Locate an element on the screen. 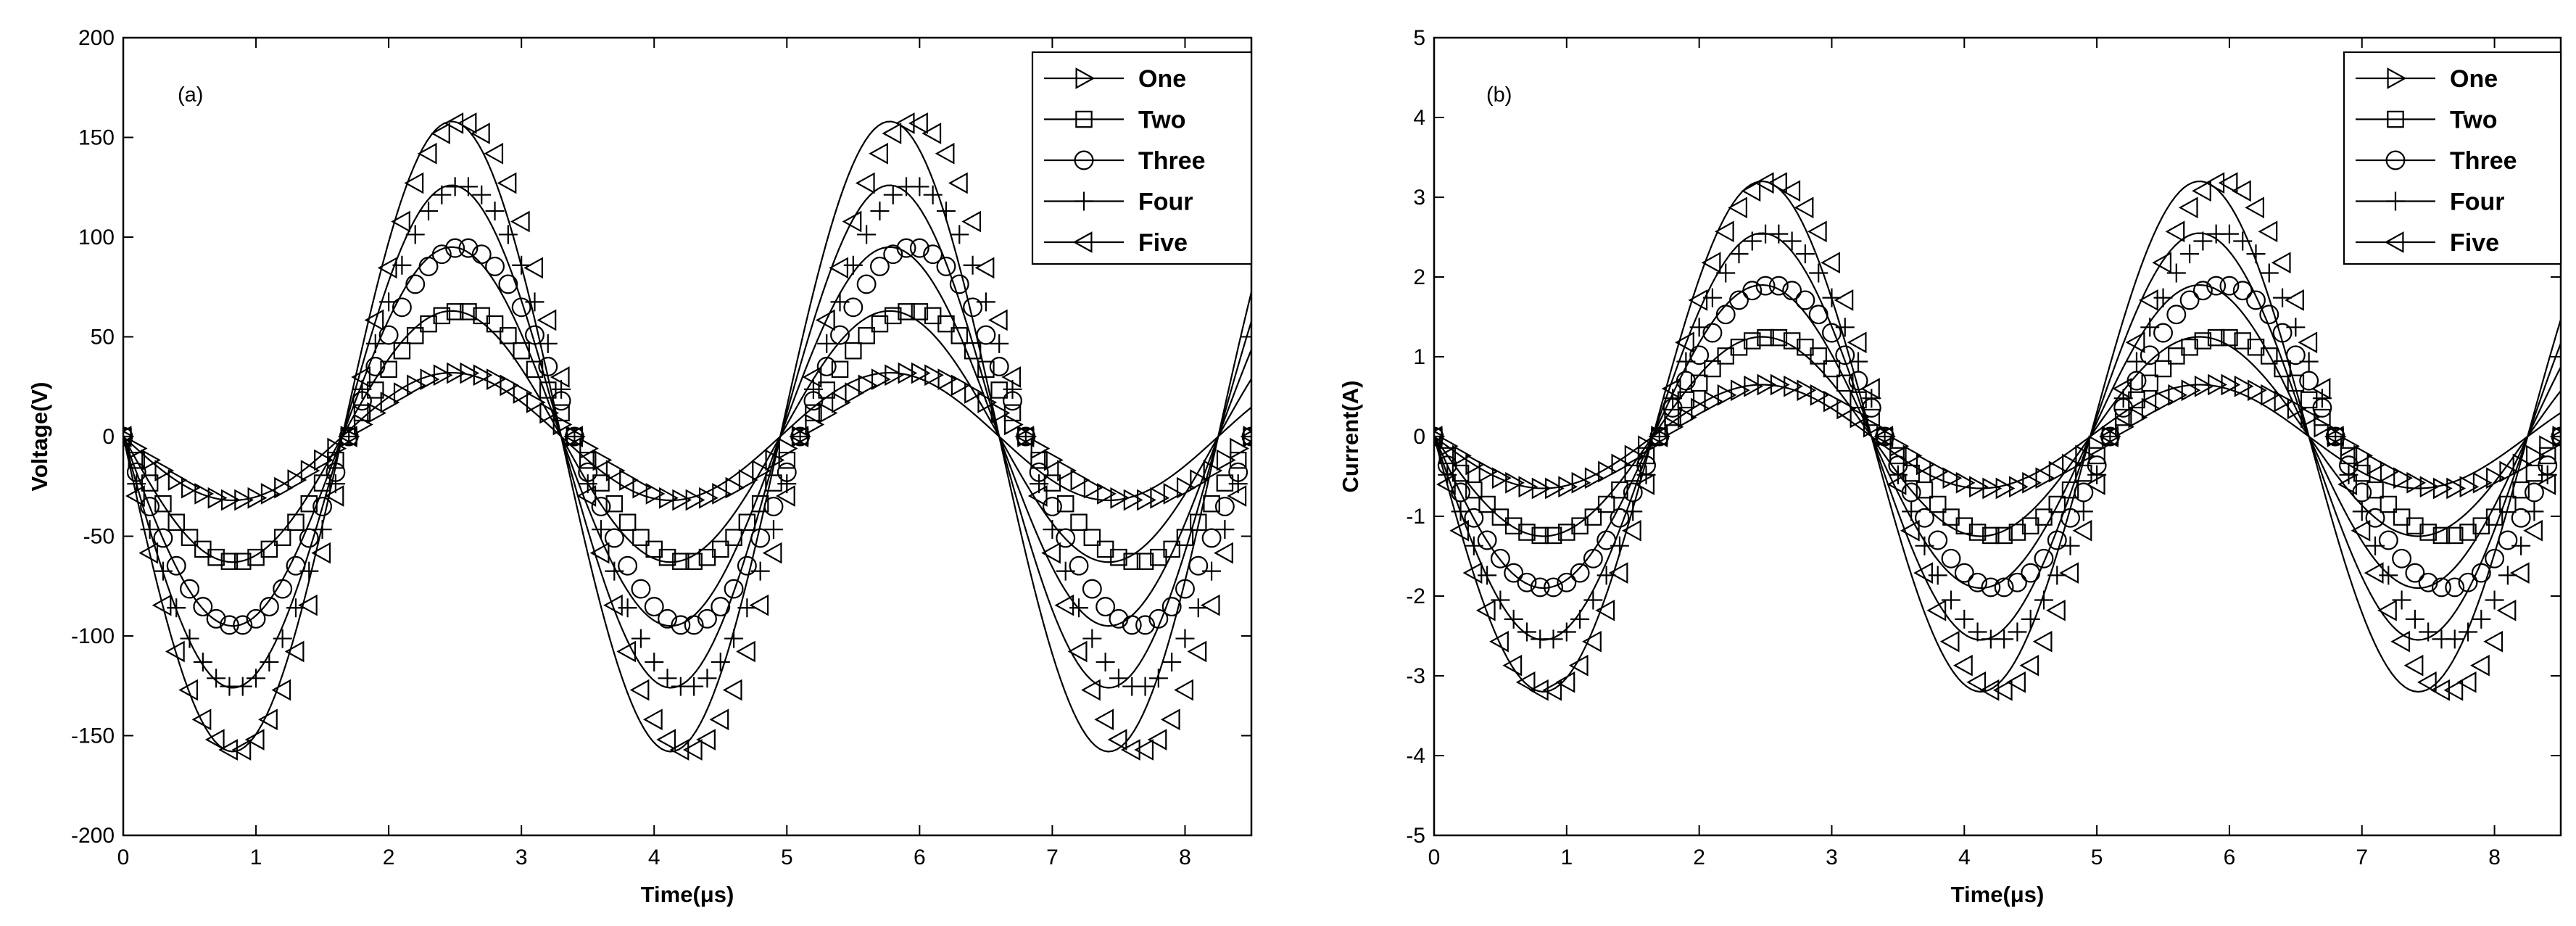 Image resolution: width=2576 pixels, height=926 pixels. y-tick-label: 0 is located at coordinates (109, 437).